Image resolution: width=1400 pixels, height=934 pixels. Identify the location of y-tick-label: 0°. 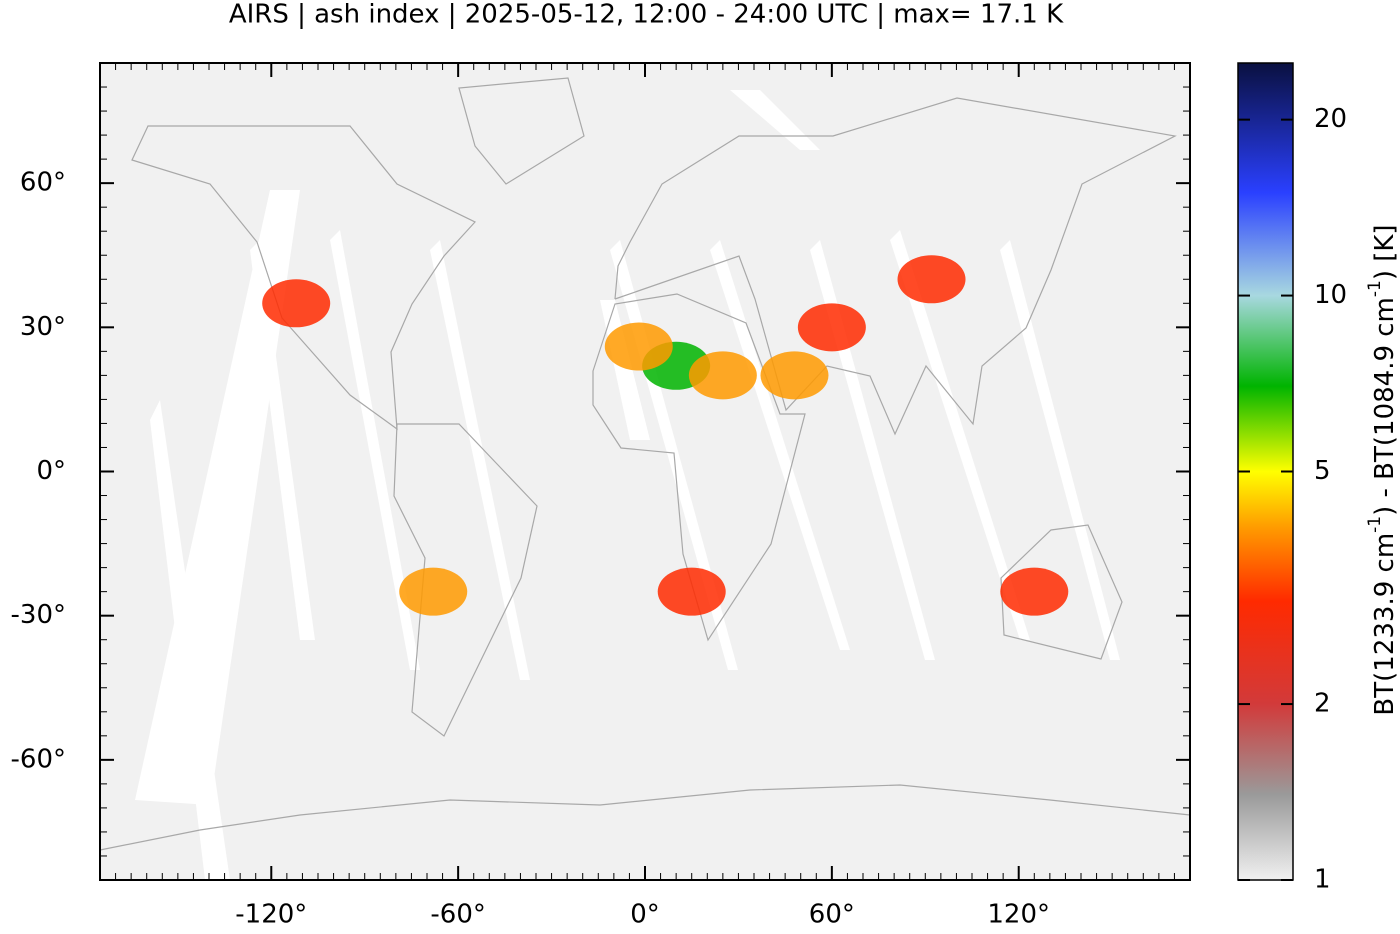
(51, 471).